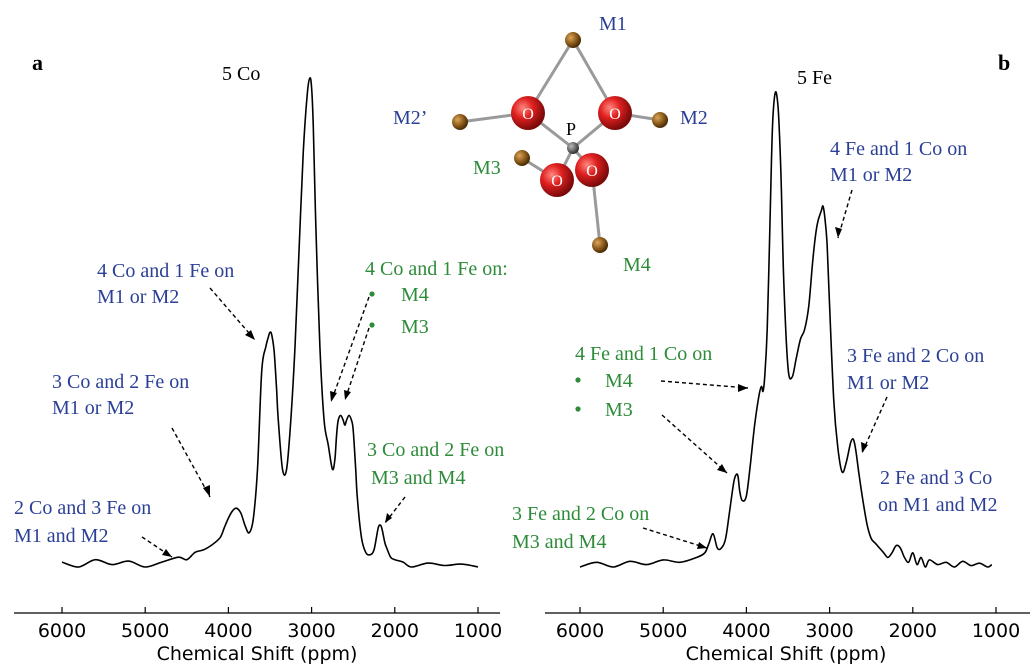 The width and height of the screenshot is (1032, 666). Describe the element at coordinates (578, 409) in the screenshot. I see `bullet-b-m3` at that location.